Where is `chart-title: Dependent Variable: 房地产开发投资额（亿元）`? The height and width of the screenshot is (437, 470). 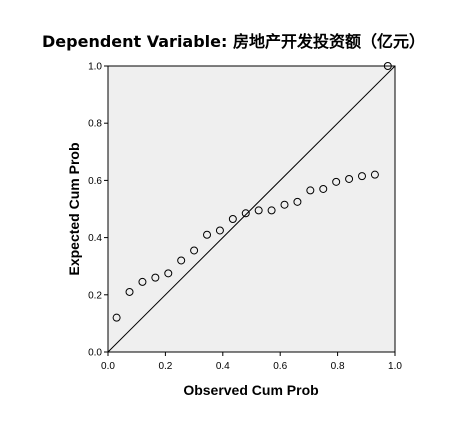 chart-title: Dependent Variable: 房地产开发投资额（亿元） is located at coordinates (233, 41).